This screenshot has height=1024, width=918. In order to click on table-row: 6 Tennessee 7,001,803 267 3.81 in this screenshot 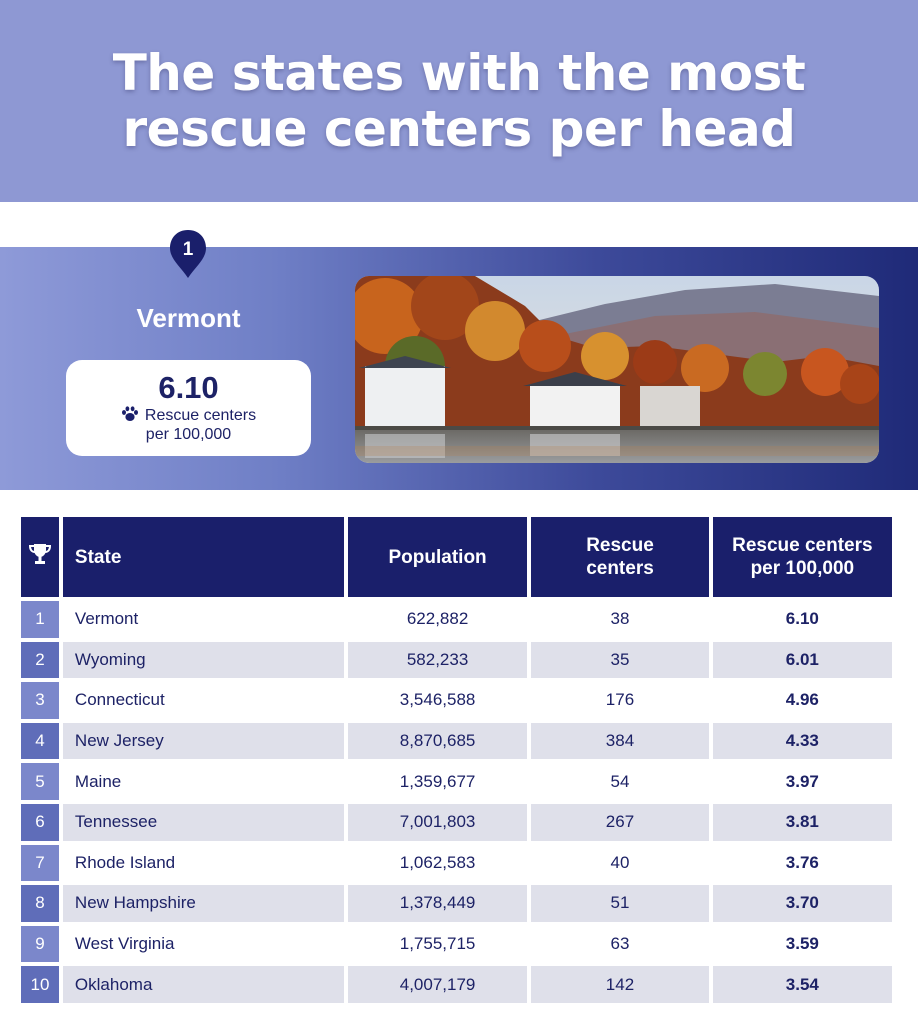, I will do `click(456, 822)`.